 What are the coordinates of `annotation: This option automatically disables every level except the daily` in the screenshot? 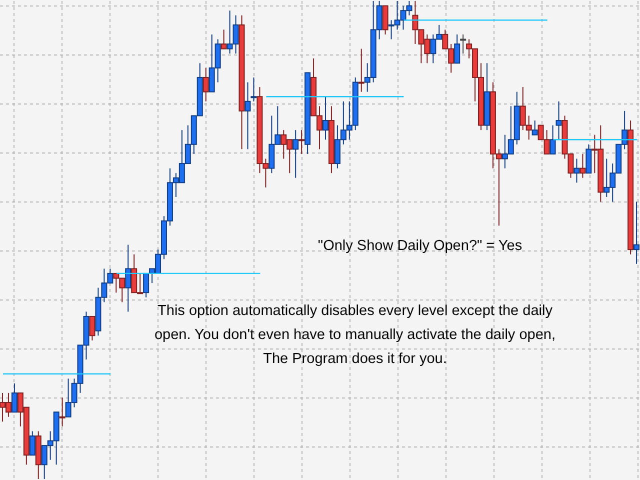 It's located at (355, 311).